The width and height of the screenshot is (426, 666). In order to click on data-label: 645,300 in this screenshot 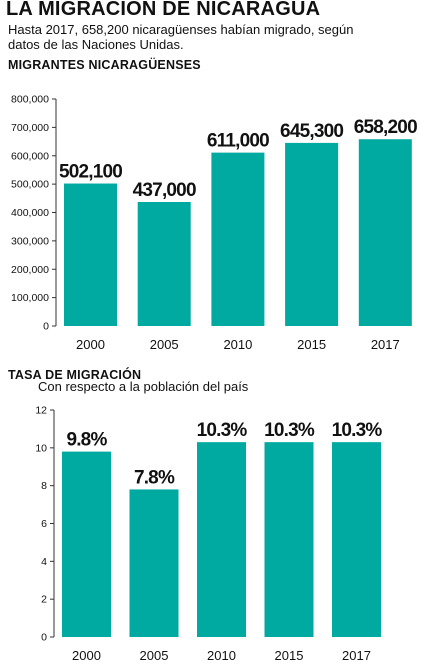, I will do `click(311, 131)`.